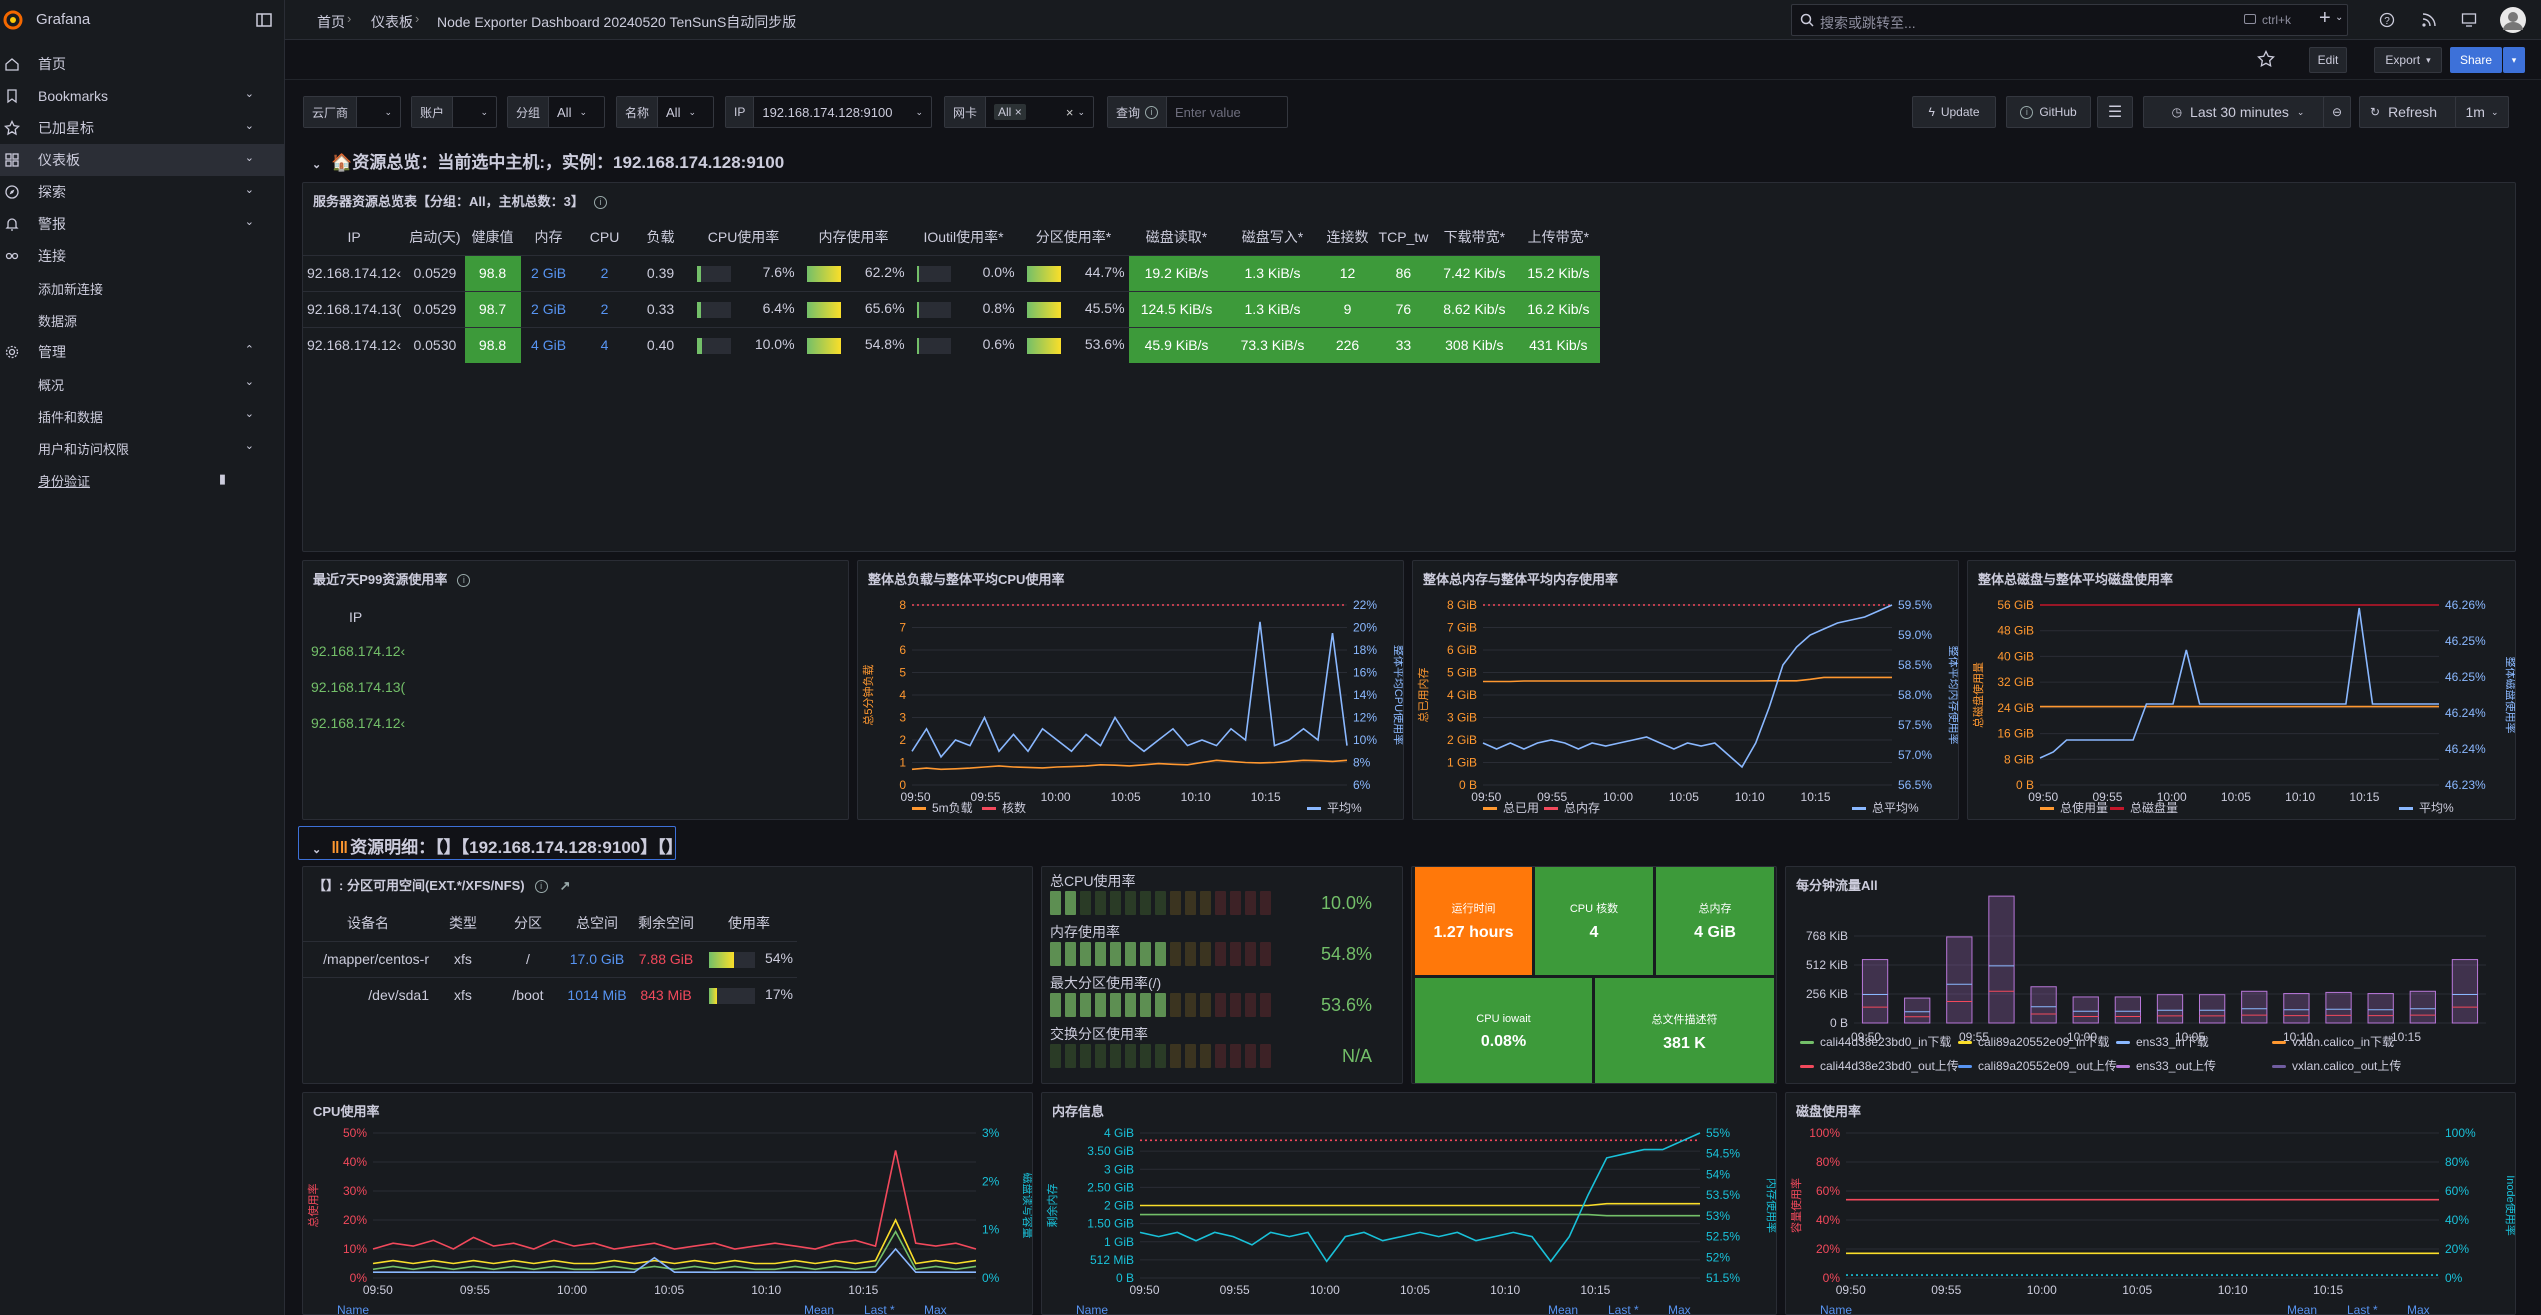 The width and height of the screenshot is (2541, 1315). Describe the element at coordinates (2482, 112) in the screenshot. I see `refresh-interval-picker: 1m ⌄` at that location.